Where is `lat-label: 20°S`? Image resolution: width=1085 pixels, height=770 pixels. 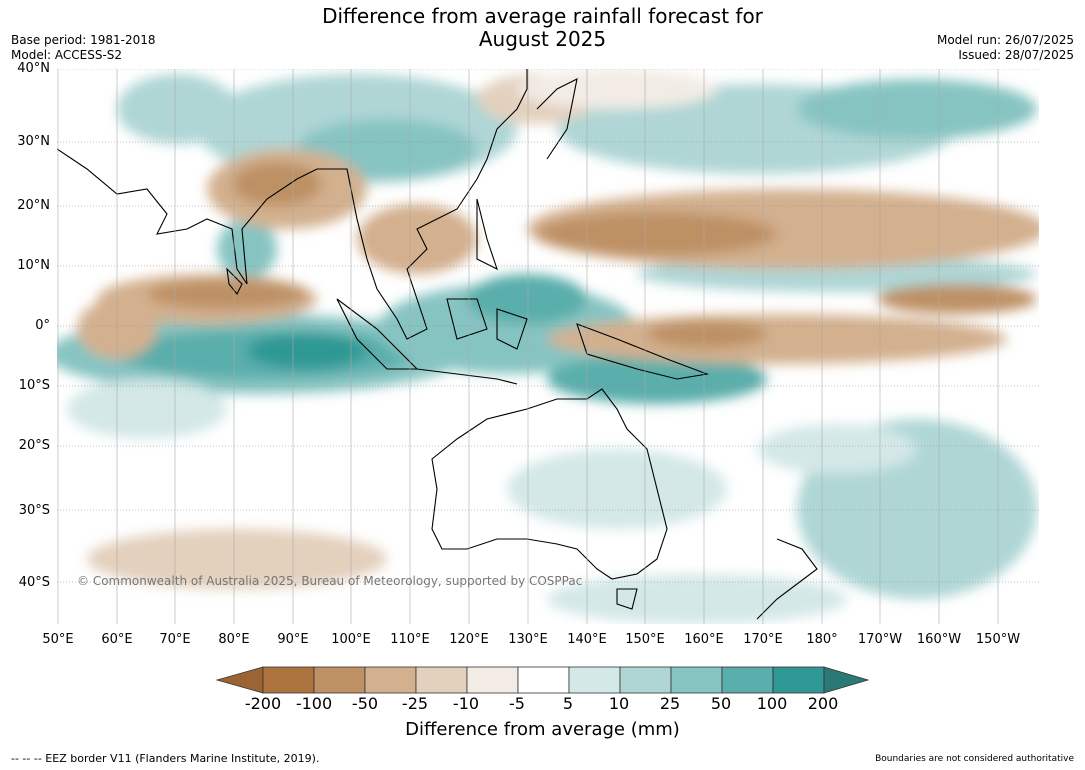
lat-label: 20°S is located at coordinates (34, 445).